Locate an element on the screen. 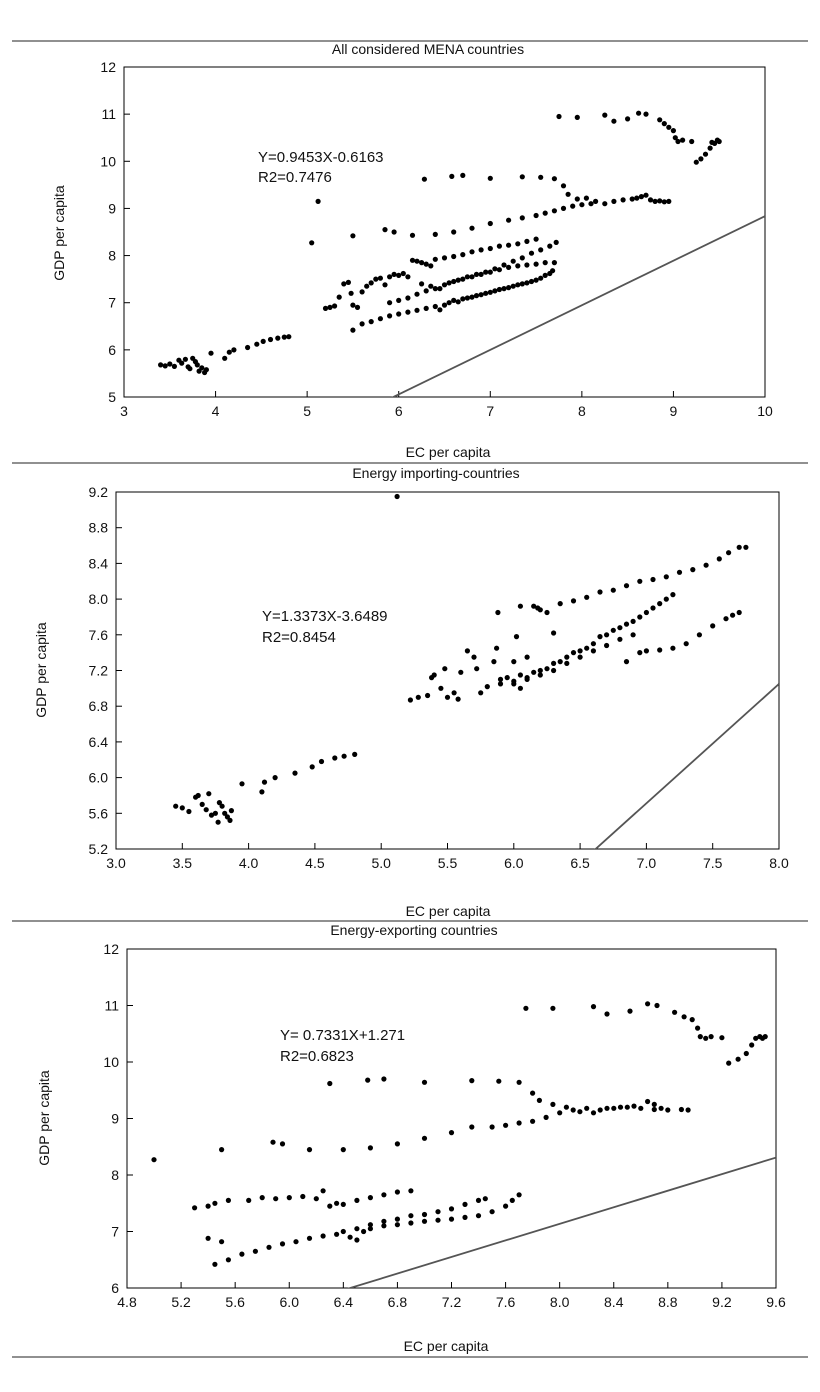 The image size is (820, 1392). x-tick-label: 4.0 is located at coordinates (249, 863).